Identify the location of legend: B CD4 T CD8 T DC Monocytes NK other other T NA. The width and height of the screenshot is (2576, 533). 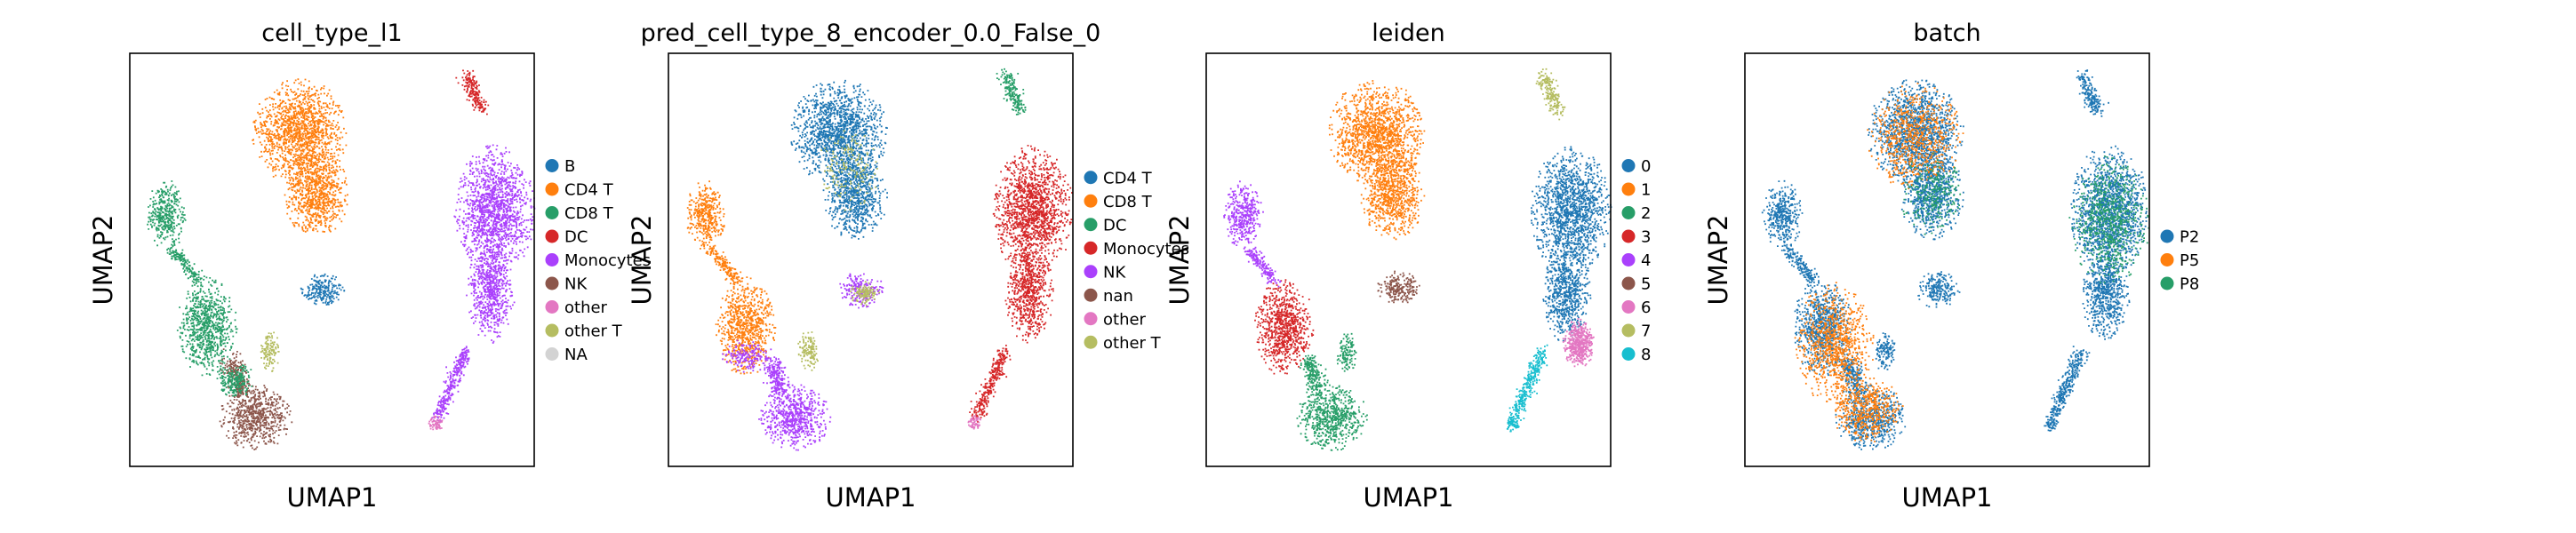
(598, 260).